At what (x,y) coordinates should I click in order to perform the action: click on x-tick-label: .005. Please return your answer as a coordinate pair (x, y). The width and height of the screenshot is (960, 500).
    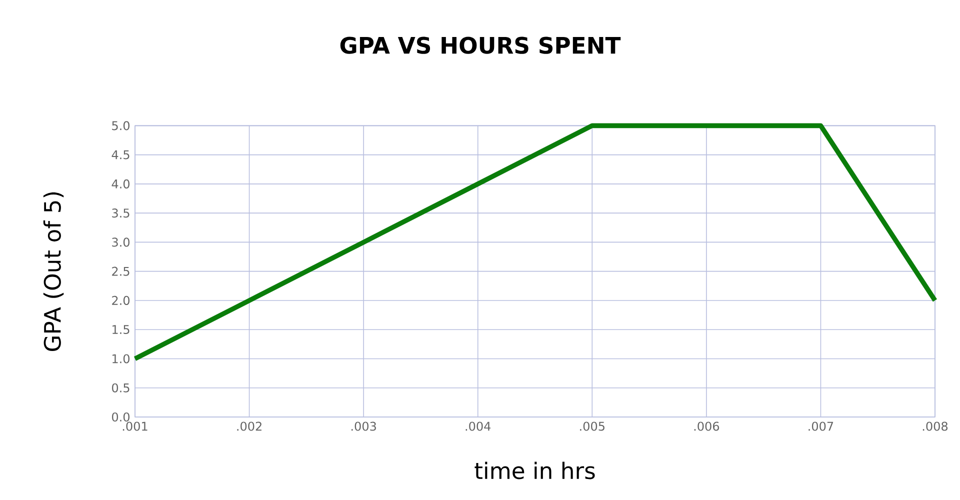
    Looking at the image, I should click on (592, 426).